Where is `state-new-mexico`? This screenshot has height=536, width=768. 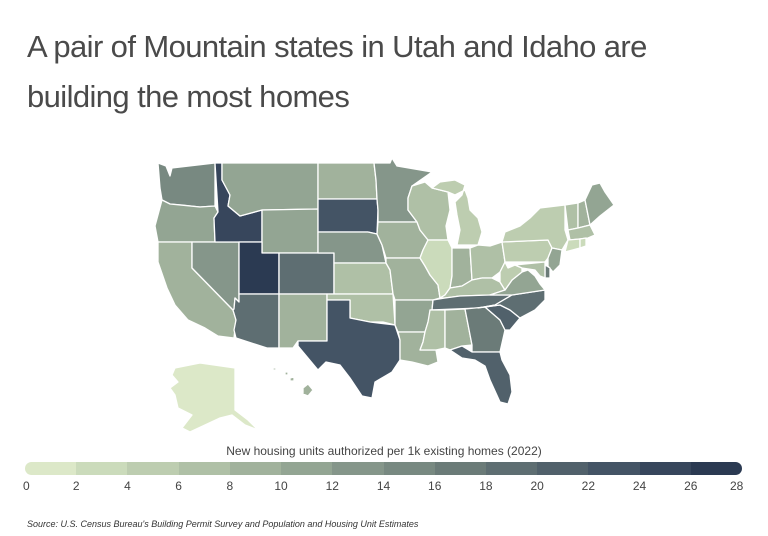
state-new-mexico is located at coordinates (303, 321).